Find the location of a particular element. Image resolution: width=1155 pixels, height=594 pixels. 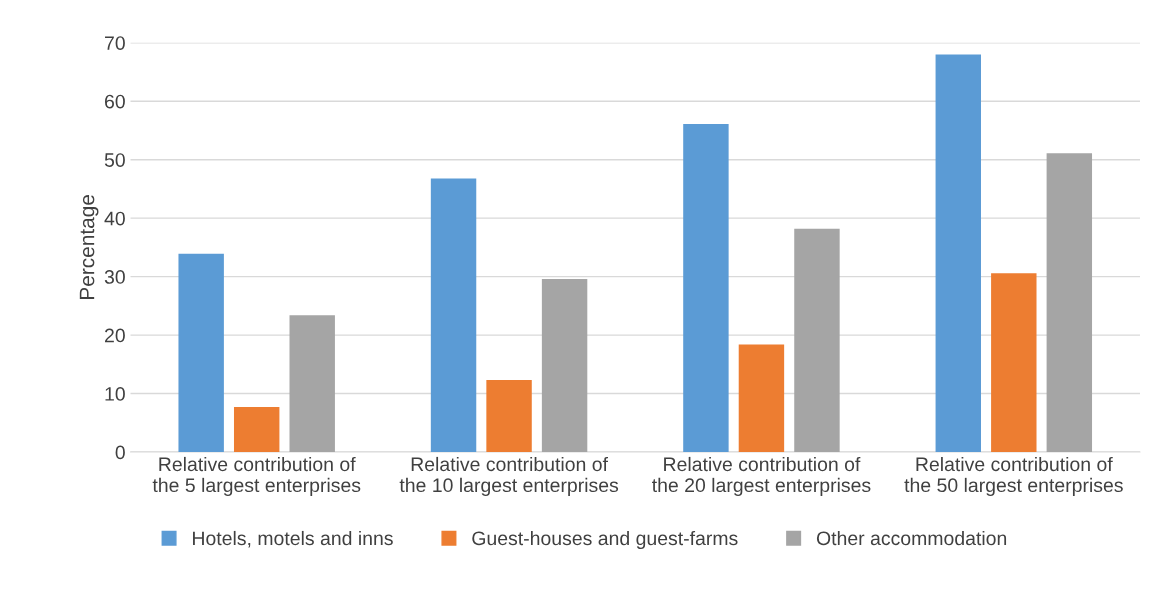

x-tick-label: Relative contribution of the 20 largest enterprises is located at coordinates (761, 476).